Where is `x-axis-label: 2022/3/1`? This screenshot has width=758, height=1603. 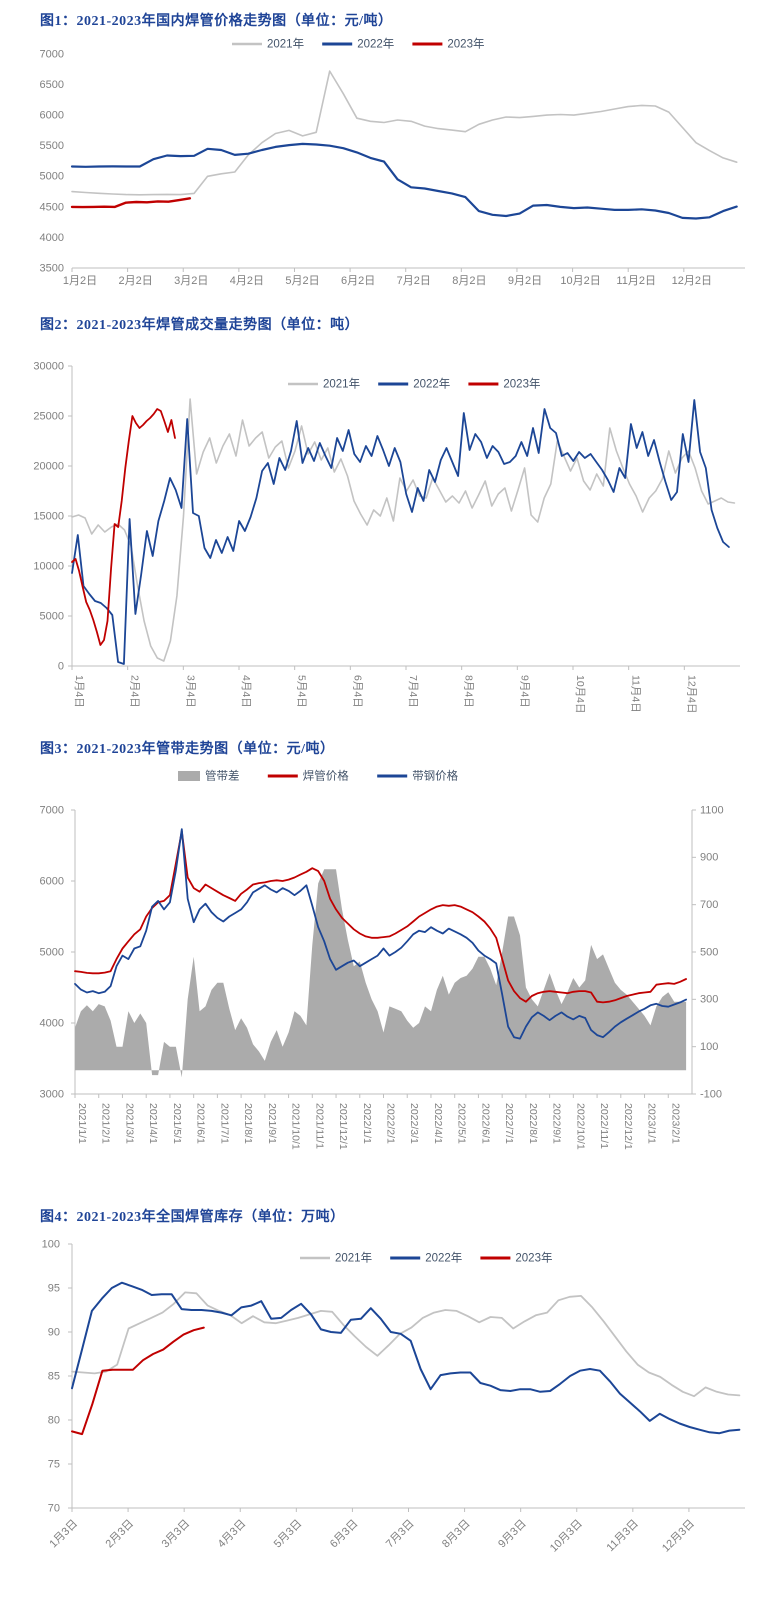
x-axis-label: 2022/3/1 is located at coordinates (414, 1123).